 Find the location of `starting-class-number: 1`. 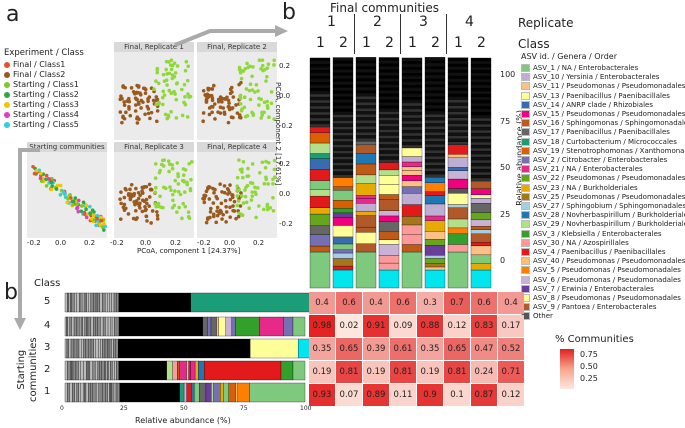

starting-class-number: 1 is located at coordinates (47, 391).